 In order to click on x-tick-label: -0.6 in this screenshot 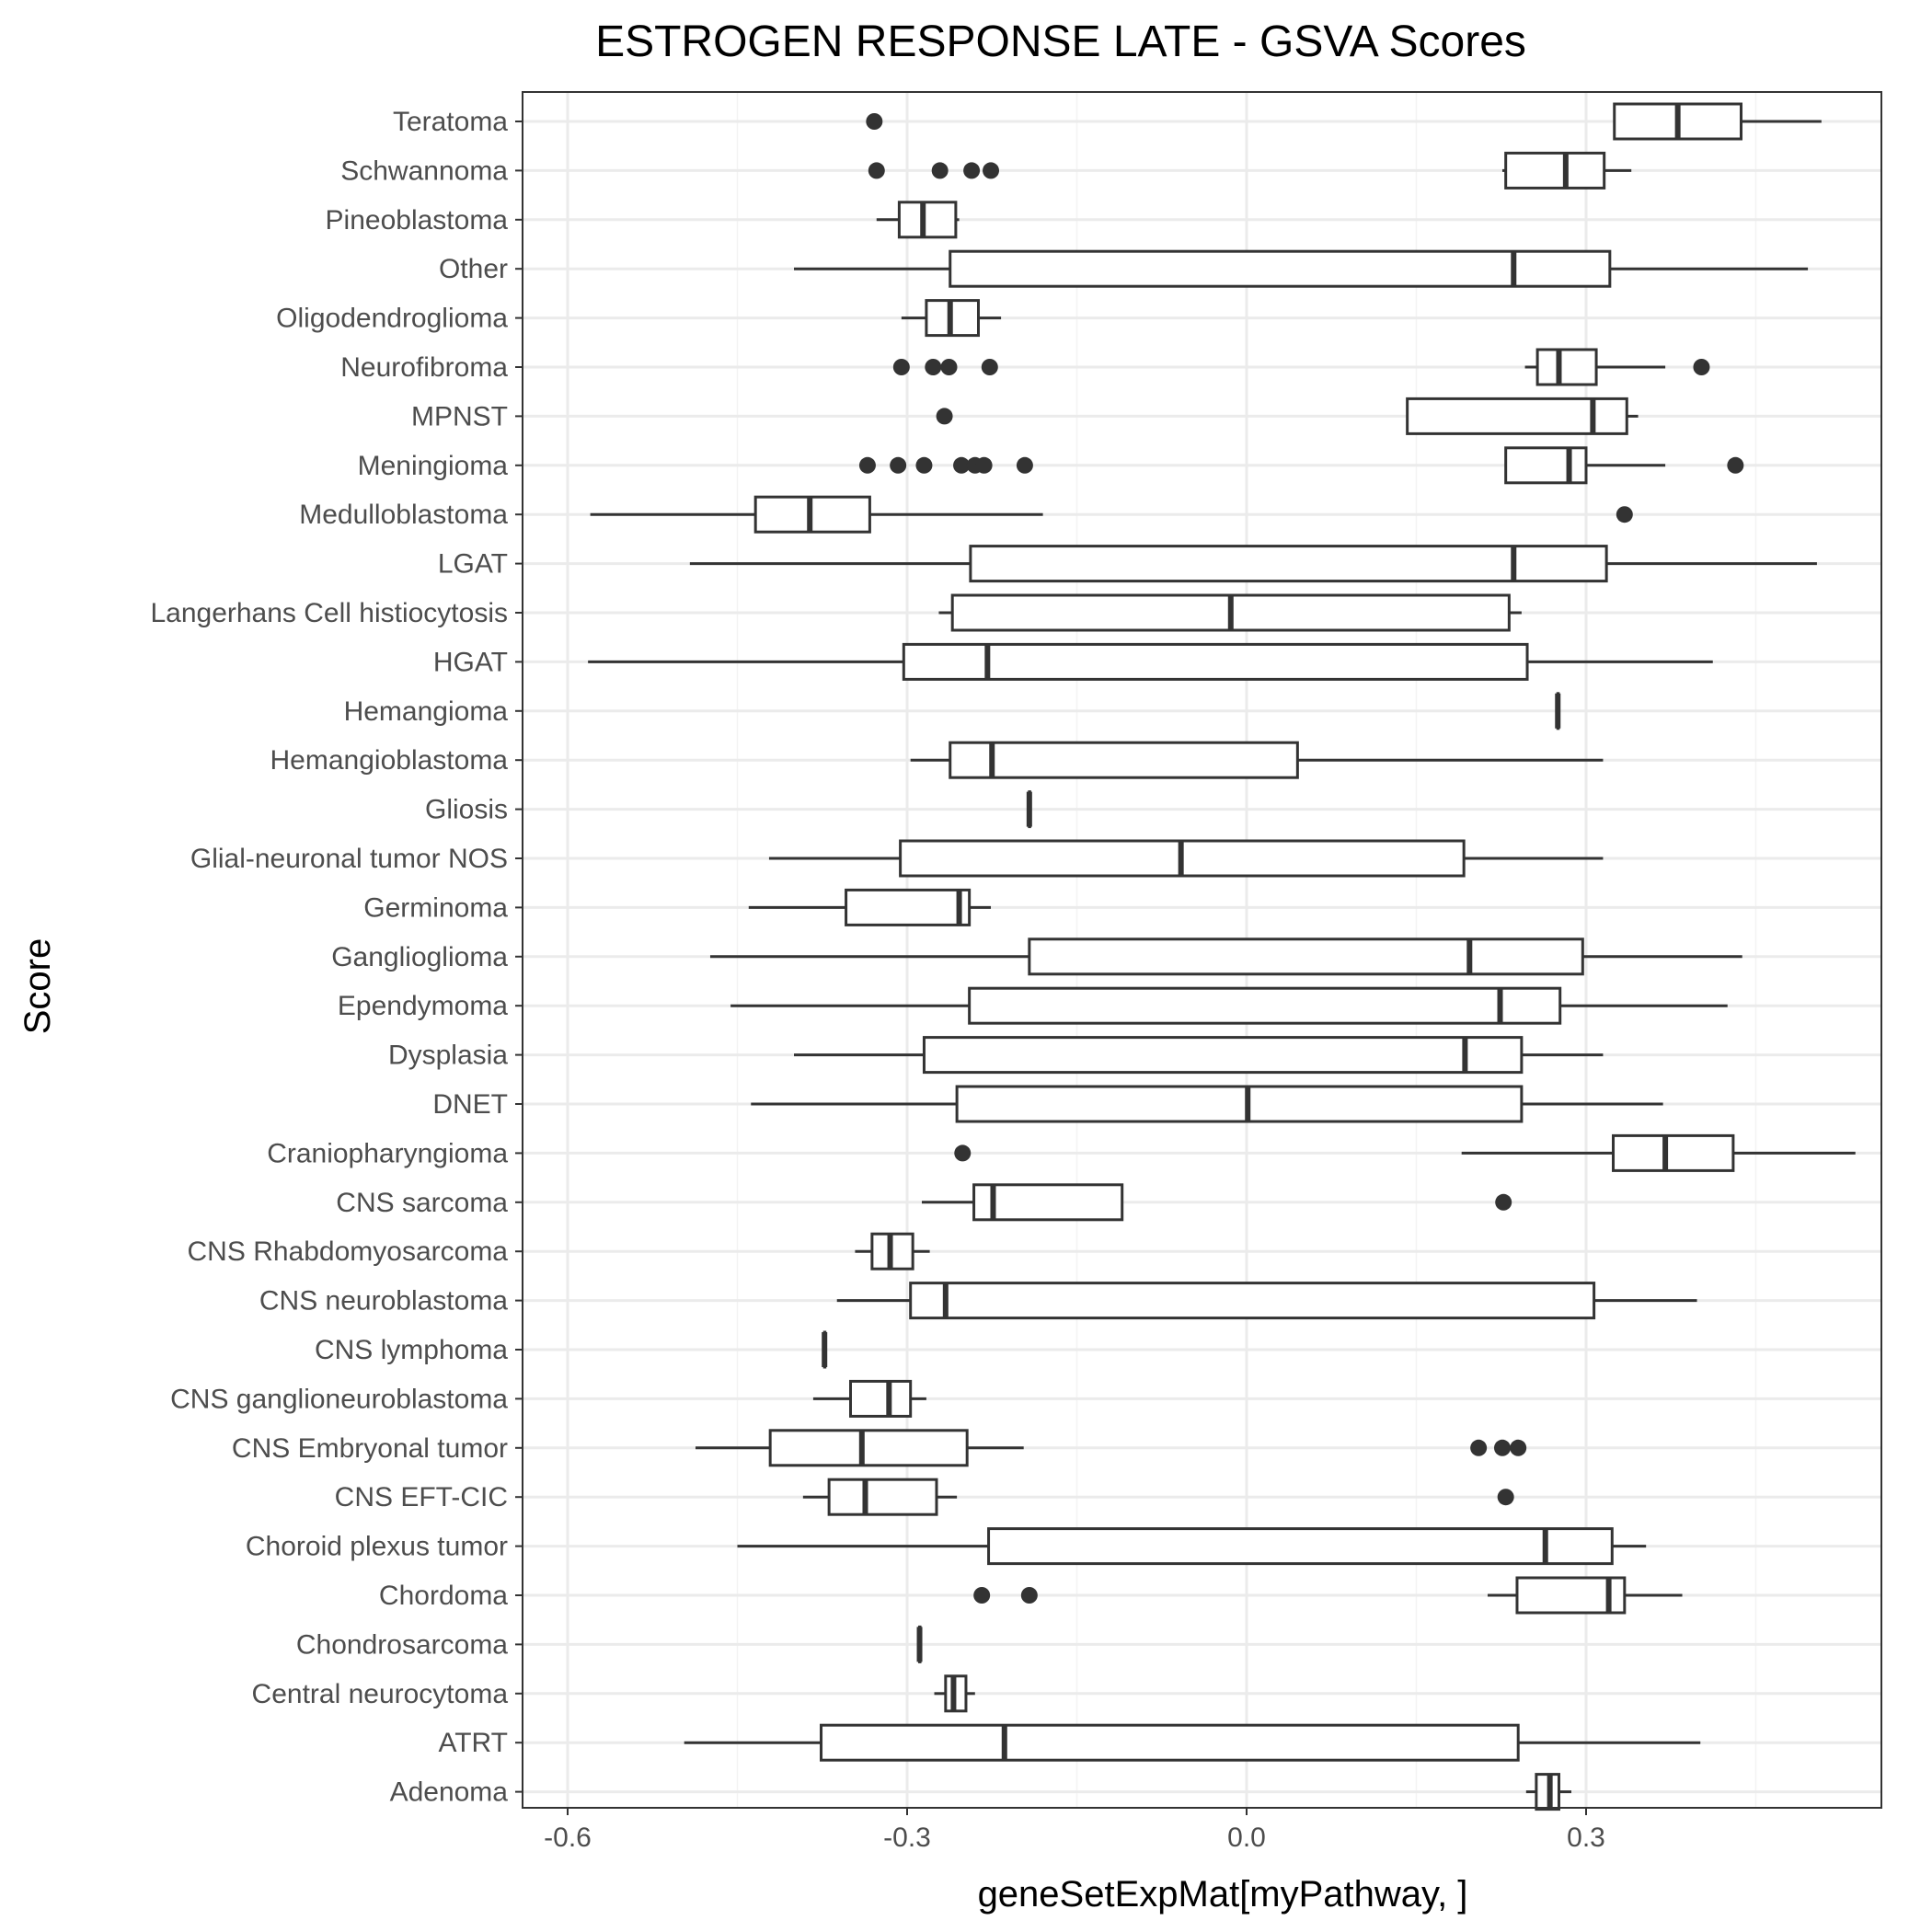, I will do `click(568, 1838)`.